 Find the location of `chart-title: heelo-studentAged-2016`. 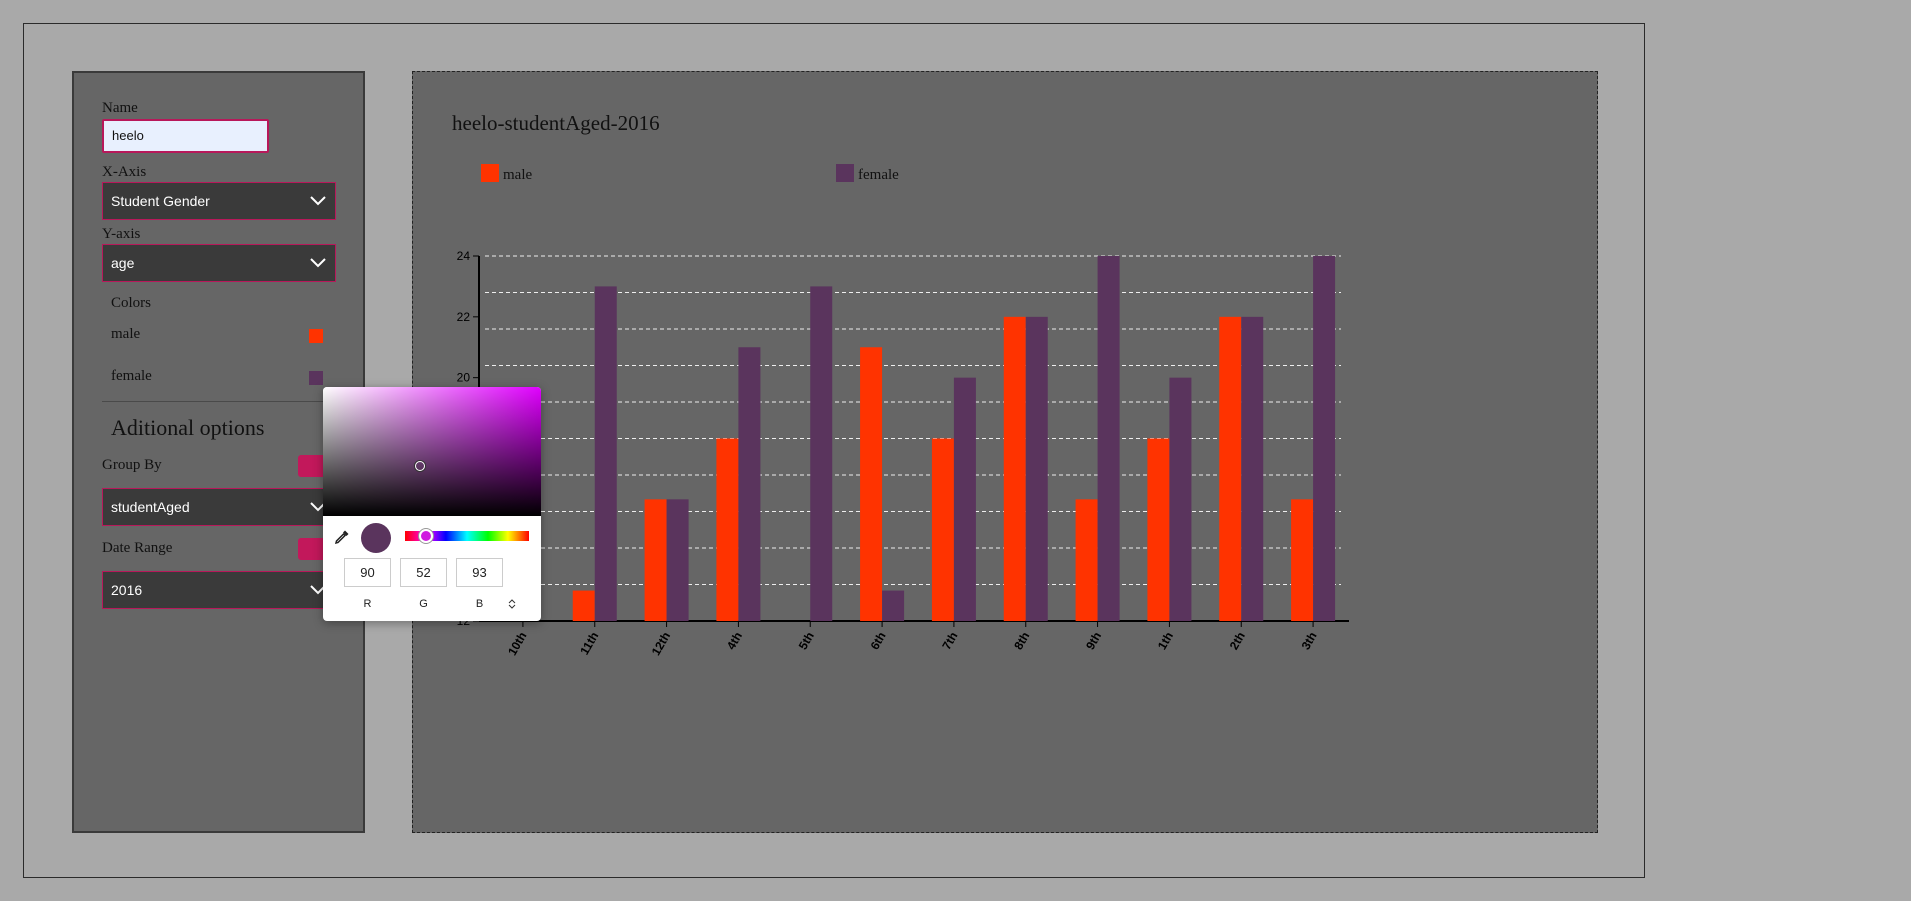

chart-title: heelo-studentAged-2016 is located at coordinates (556, 123).